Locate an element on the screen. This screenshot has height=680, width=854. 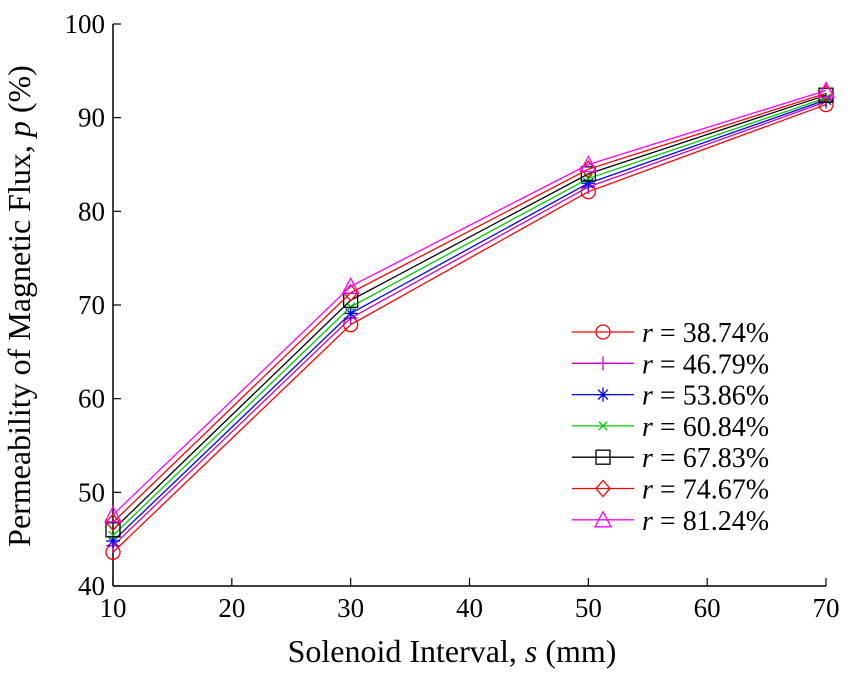
legend-entry: r = 67.83% is located at coordinates (670, 458).